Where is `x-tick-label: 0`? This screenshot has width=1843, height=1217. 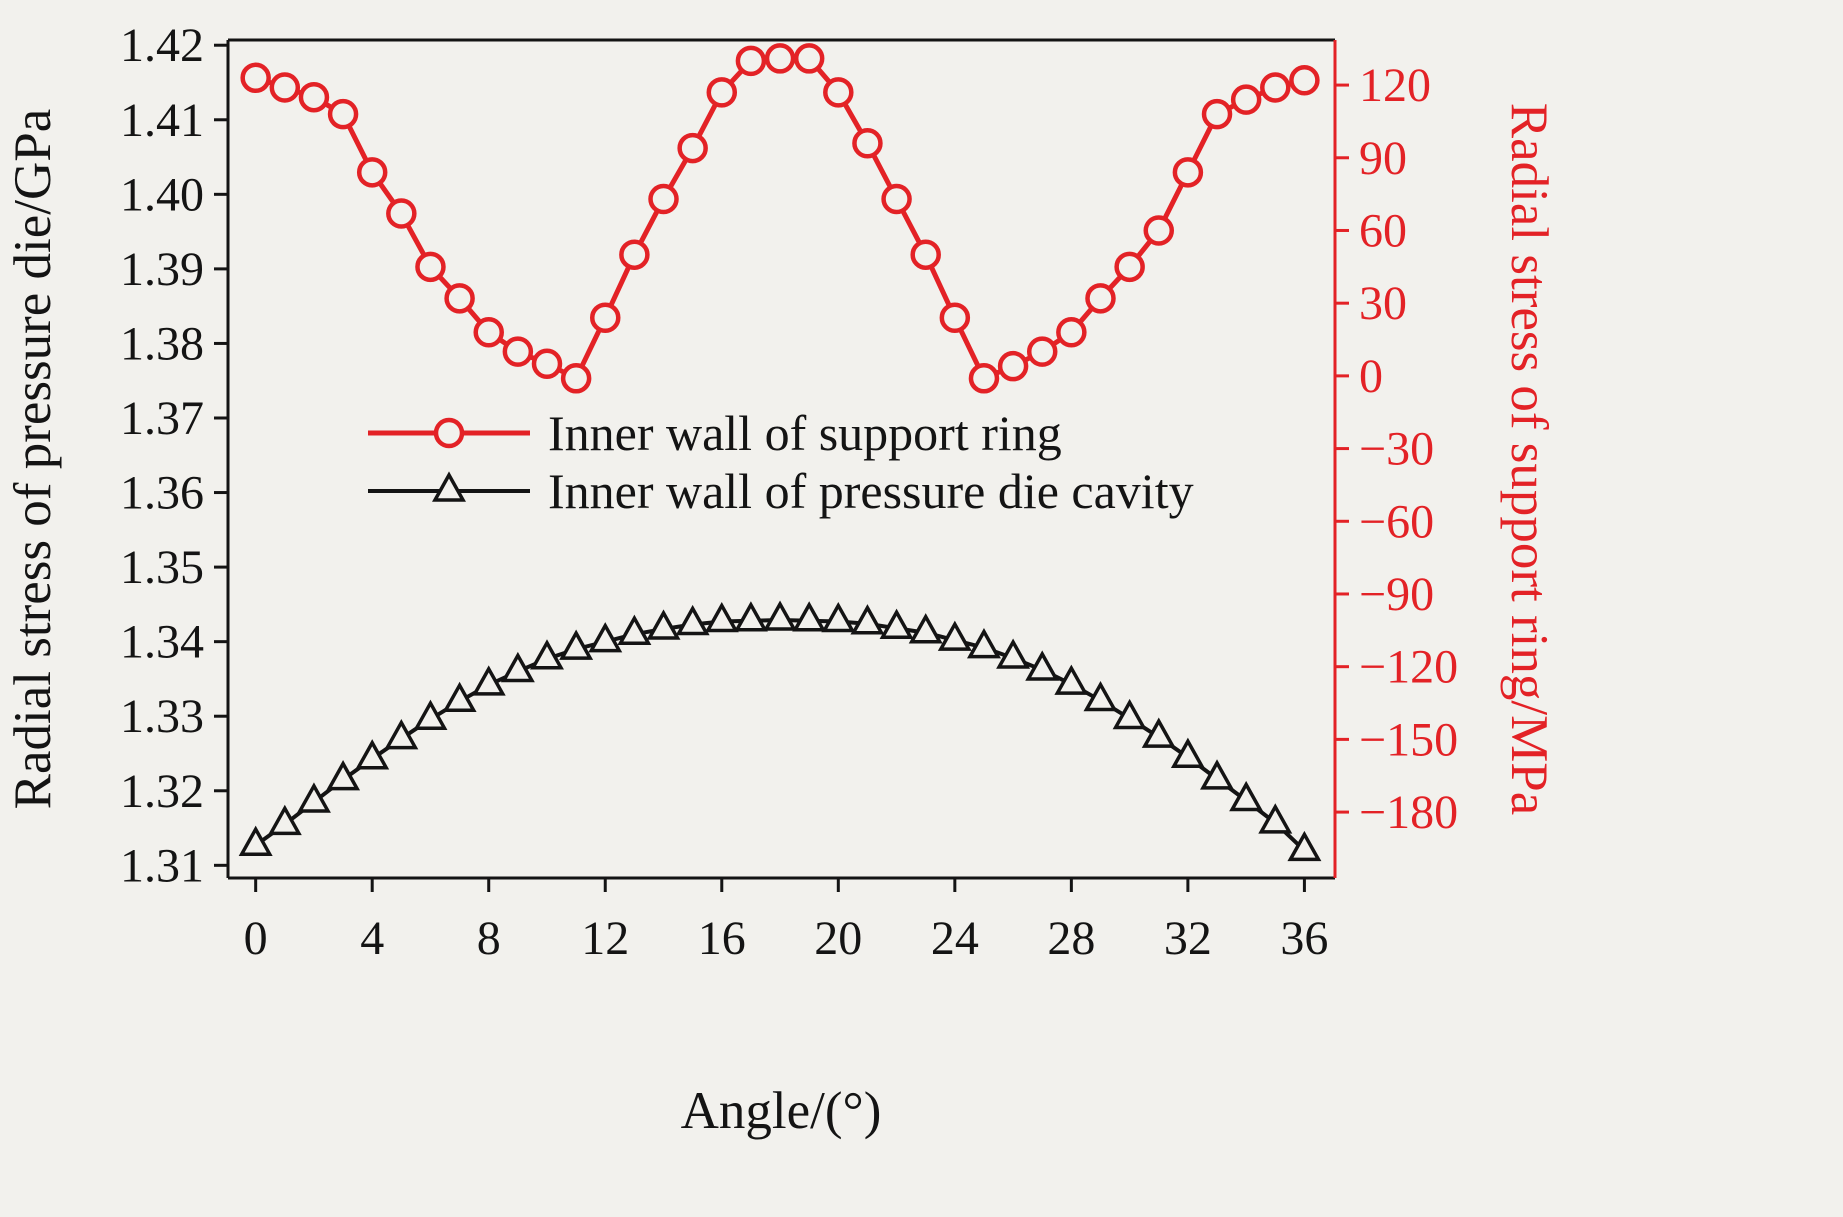 x-tick-label: 0 is located at coordinates (256, 938).